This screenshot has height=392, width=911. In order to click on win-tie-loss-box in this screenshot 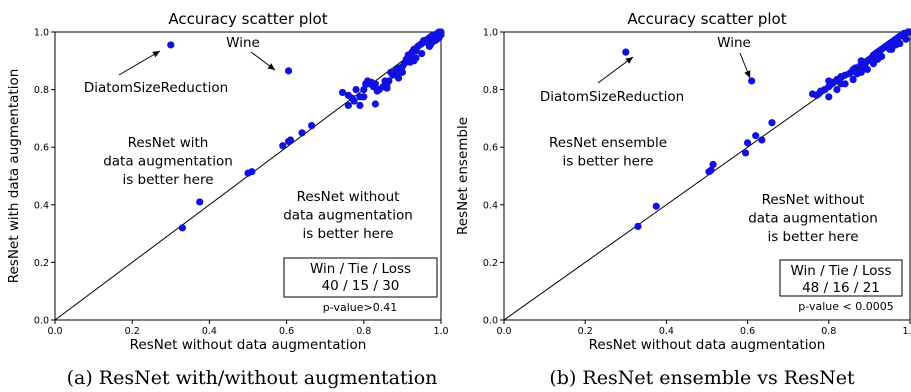, I will do `click(841, 278)`.